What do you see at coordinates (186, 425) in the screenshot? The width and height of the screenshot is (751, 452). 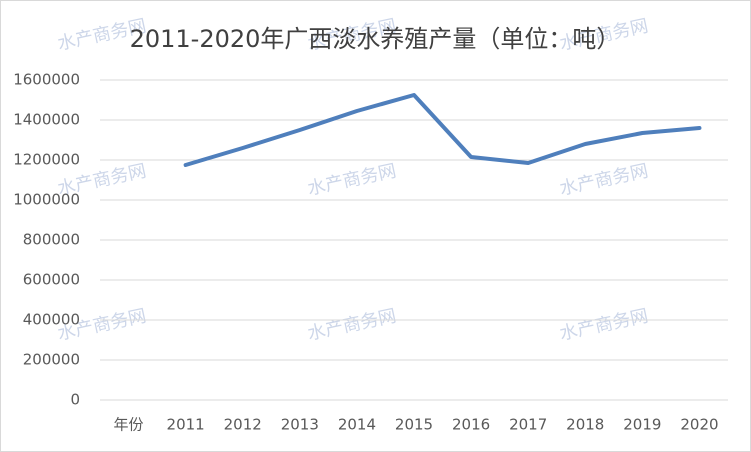 I see `x-tick-label: 2011` at bounding box center [186, 425].